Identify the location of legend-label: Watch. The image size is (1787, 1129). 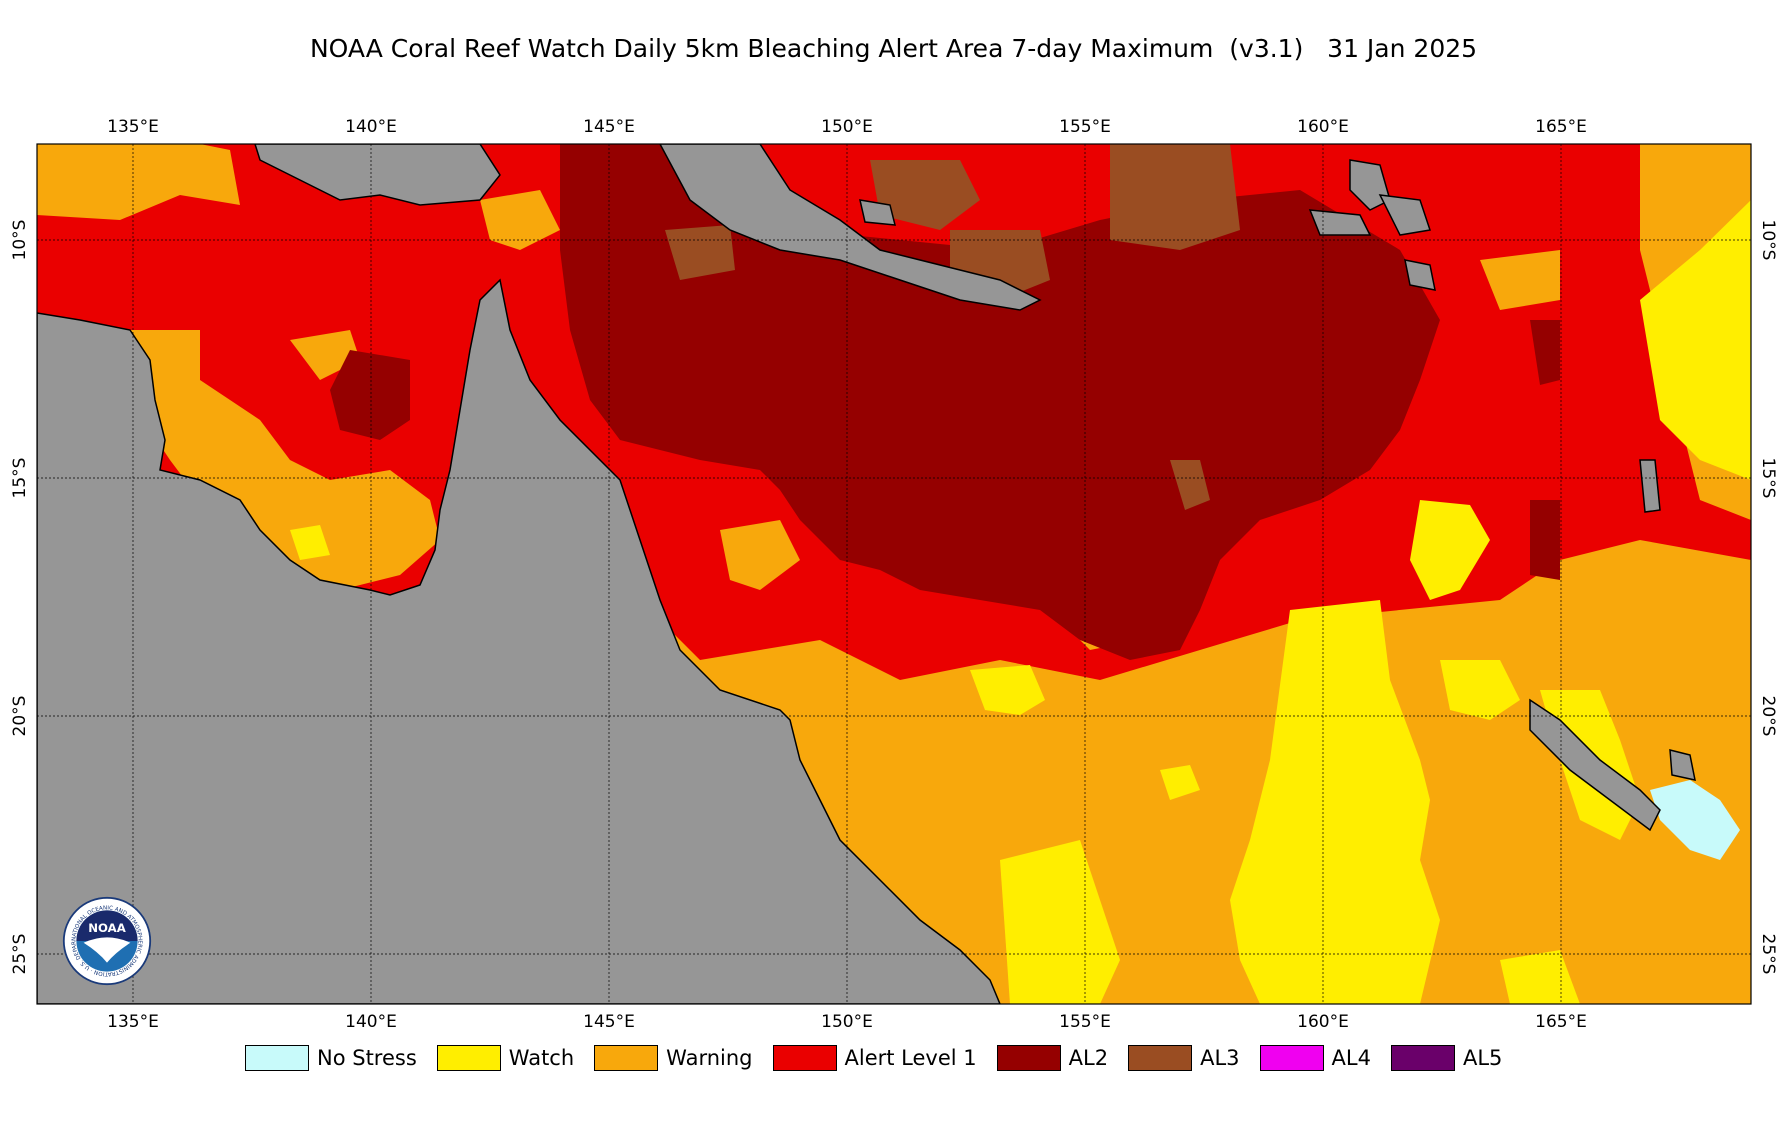
(541, 1058).